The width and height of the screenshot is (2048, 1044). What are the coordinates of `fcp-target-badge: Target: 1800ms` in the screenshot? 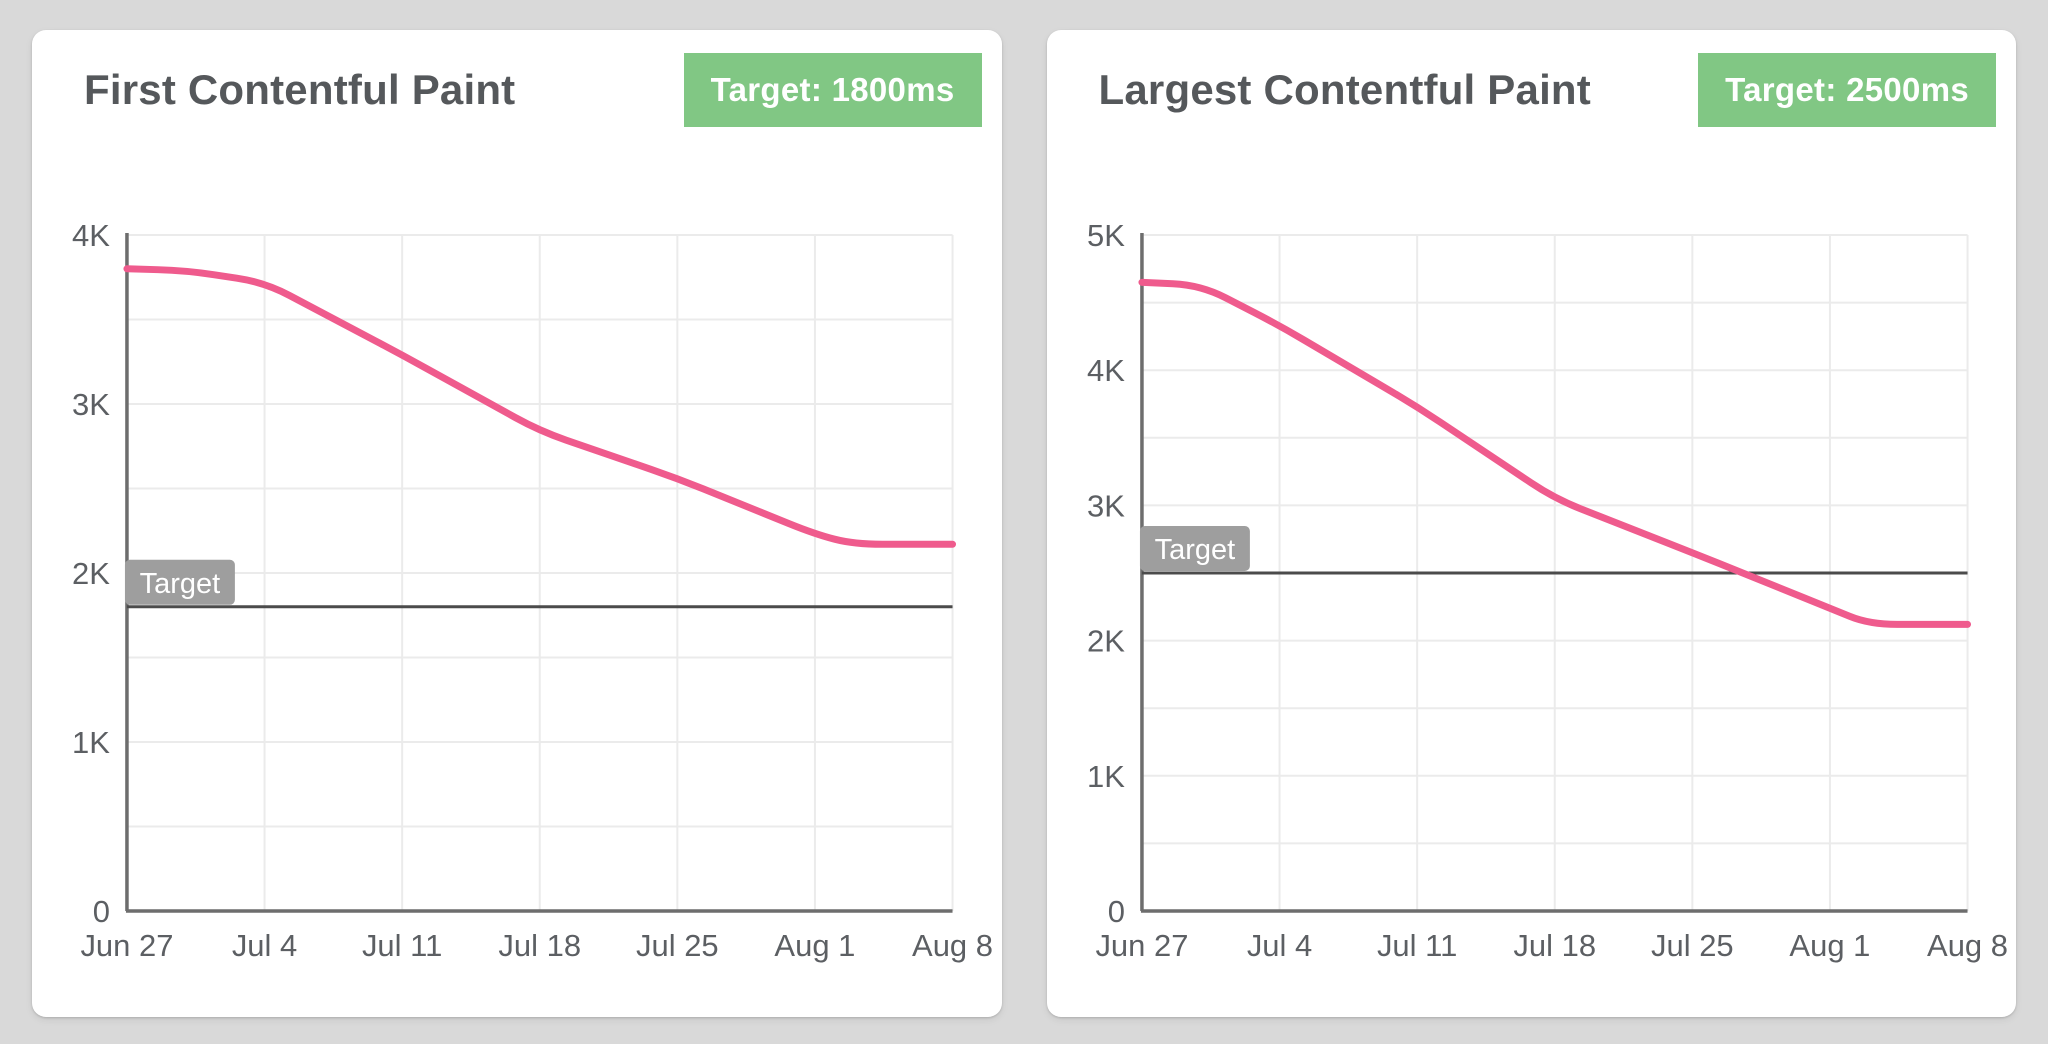 It's located at (832, 90).